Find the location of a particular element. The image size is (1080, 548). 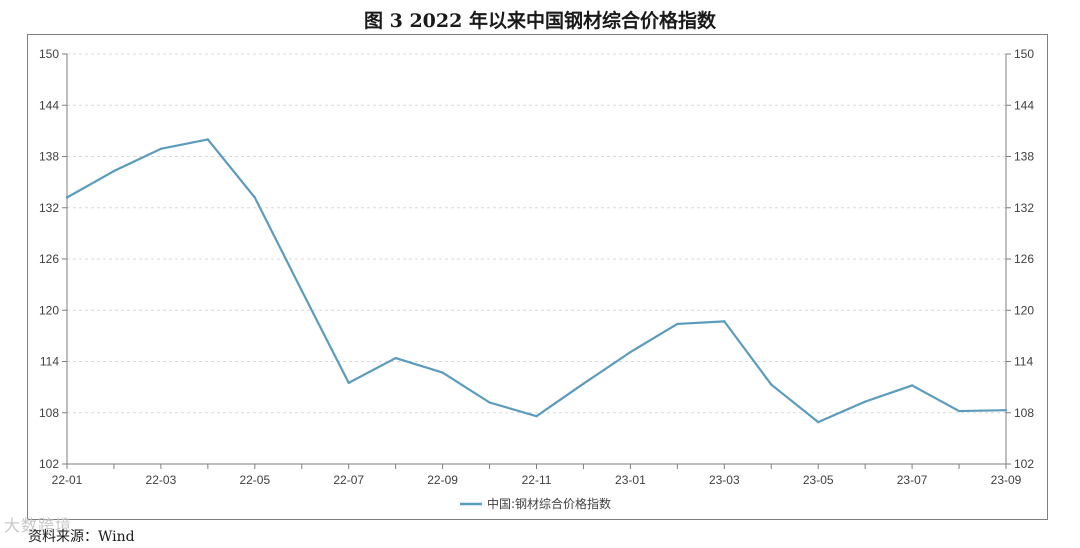

y-tick-label-left: 138 is located at coordinates (49, 157).